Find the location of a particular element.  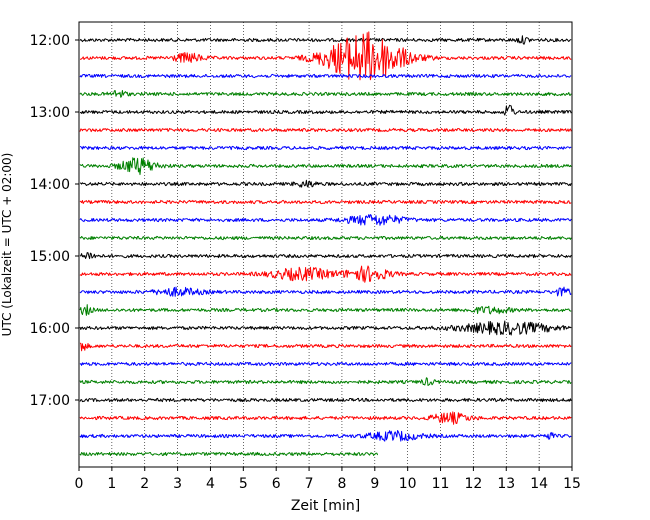

x-tick-label: 15 is located at coordinates (572, 484).